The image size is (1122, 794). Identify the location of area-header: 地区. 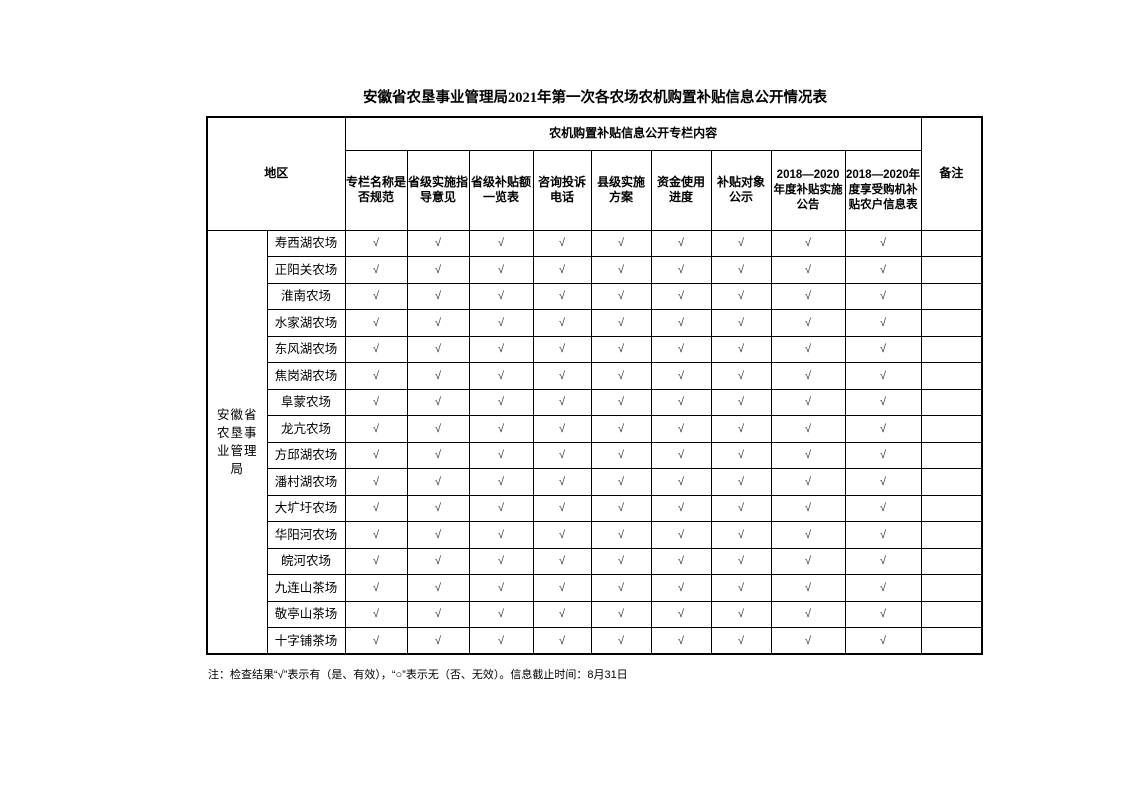
(276, 173).